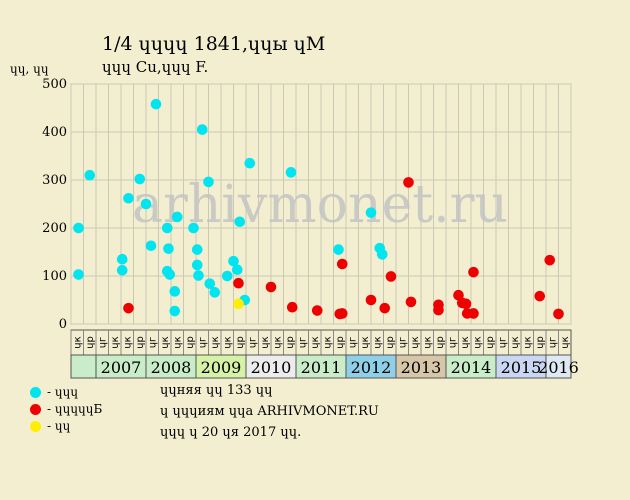  I want to click on year-label: 2015, so click(521, 367).